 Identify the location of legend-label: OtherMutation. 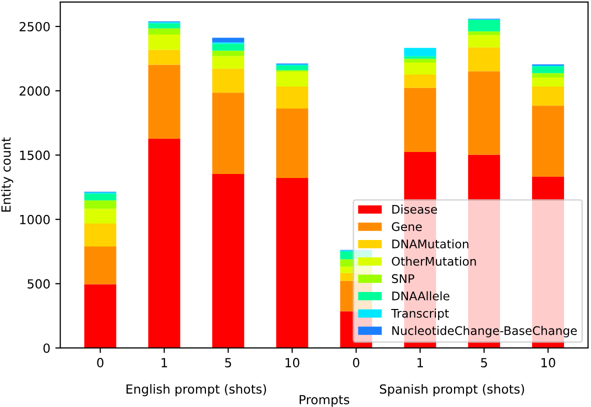
(434, 261).